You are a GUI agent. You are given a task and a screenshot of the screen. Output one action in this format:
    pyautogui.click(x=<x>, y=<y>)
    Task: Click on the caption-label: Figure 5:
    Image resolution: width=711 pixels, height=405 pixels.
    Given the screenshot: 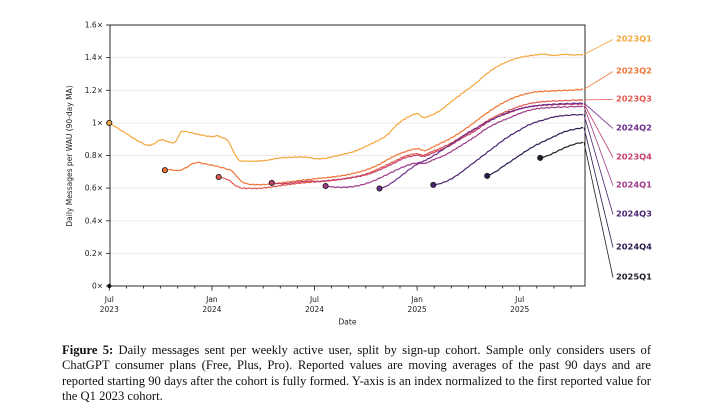 What is the action you would take?
    pyautogui.click(x=87, y=350)
    